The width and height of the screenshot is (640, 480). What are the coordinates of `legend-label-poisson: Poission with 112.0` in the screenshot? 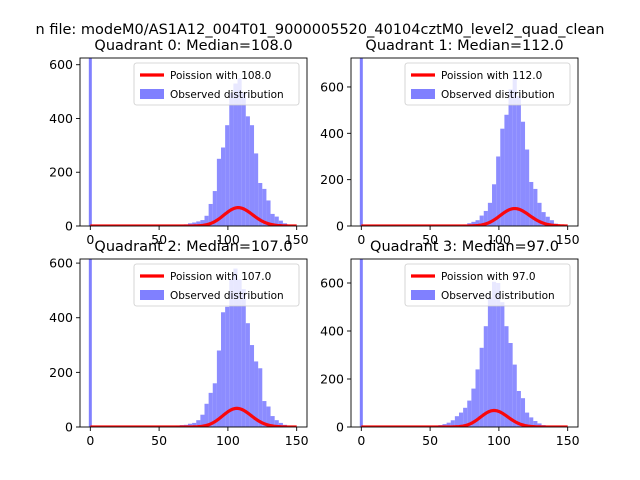 It's located at (491, 76).